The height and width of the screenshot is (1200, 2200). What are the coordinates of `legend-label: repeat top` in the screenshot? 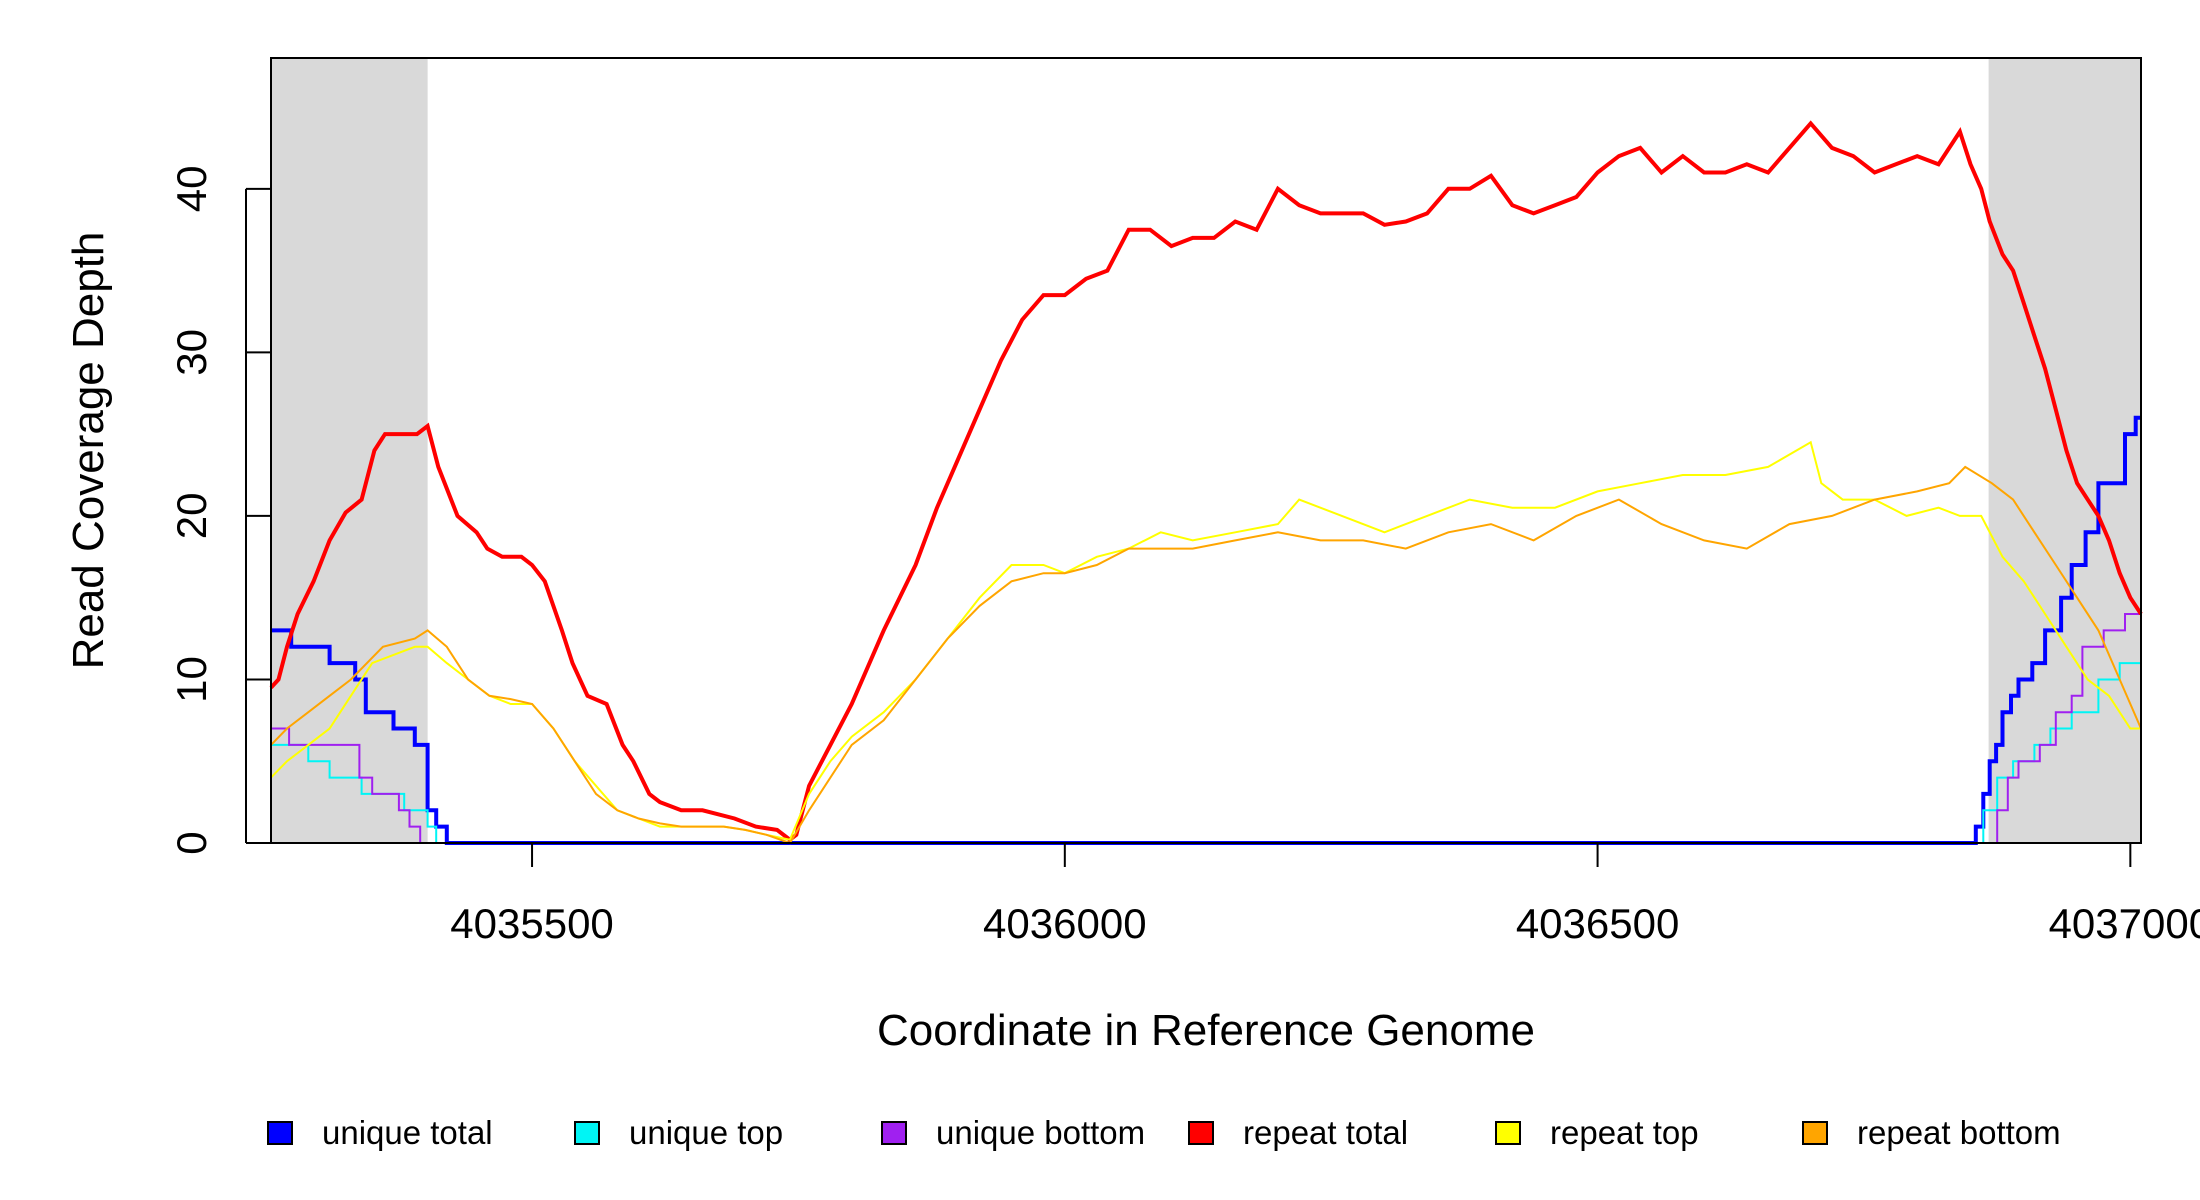 It's located at (1624, 1132).